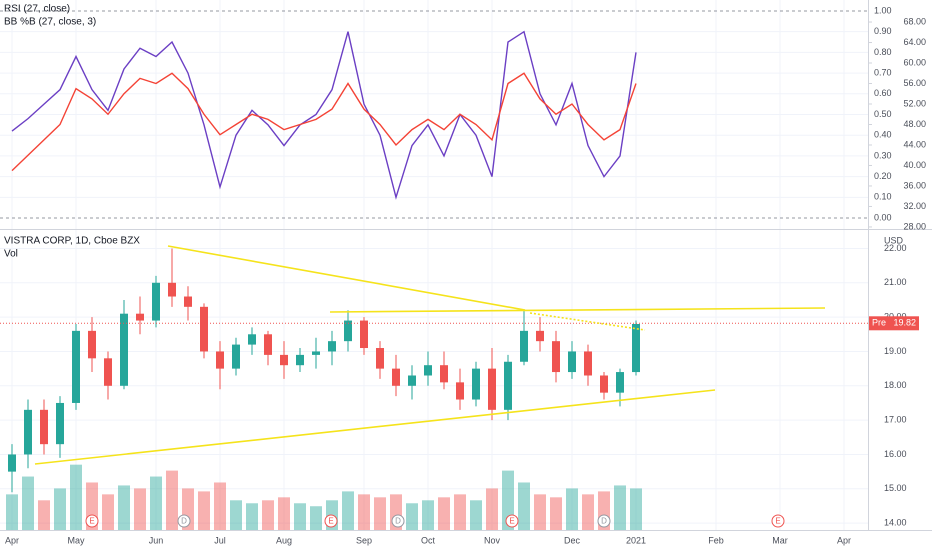 The width and height of the screenshot is (932, 550). What do you see at coordinates (895, 385) in the screenshot?
I see `y-tick-label: 18.00` at bounding box center [895, 385].